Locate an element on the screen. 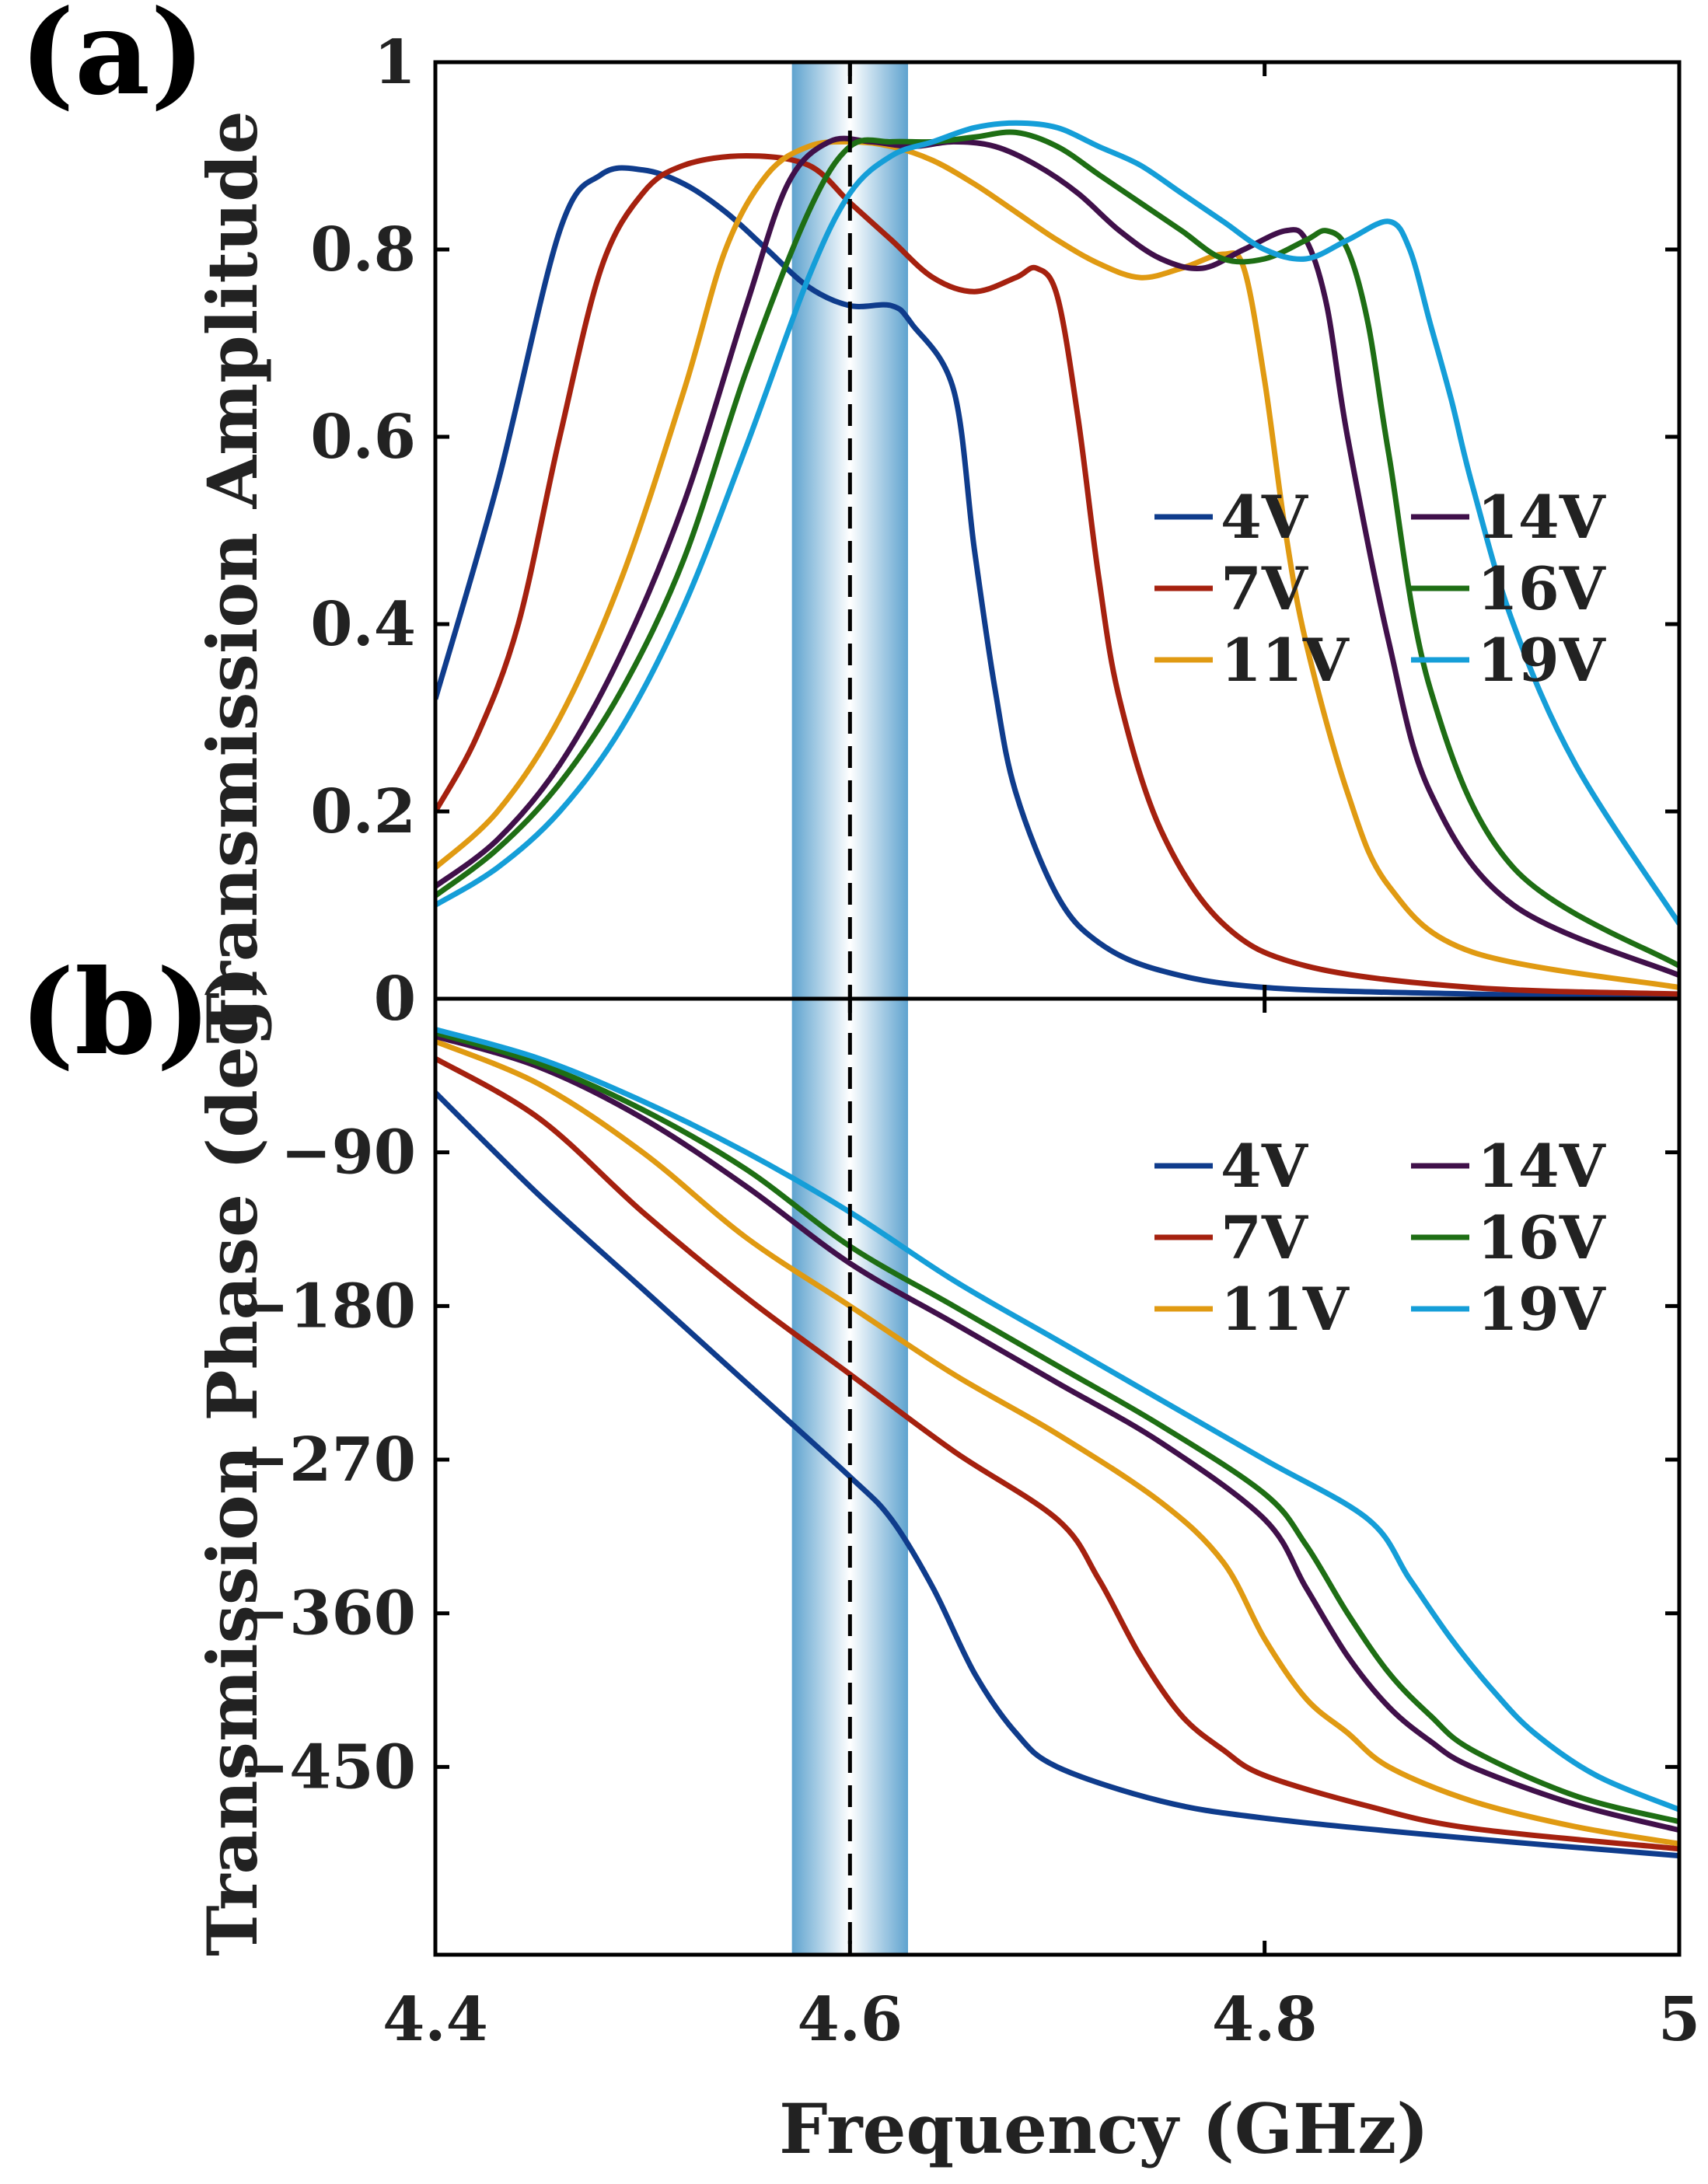 The image size is (1708, 2184). y-tick-label: −270 is located at coordinates (327, 1460).